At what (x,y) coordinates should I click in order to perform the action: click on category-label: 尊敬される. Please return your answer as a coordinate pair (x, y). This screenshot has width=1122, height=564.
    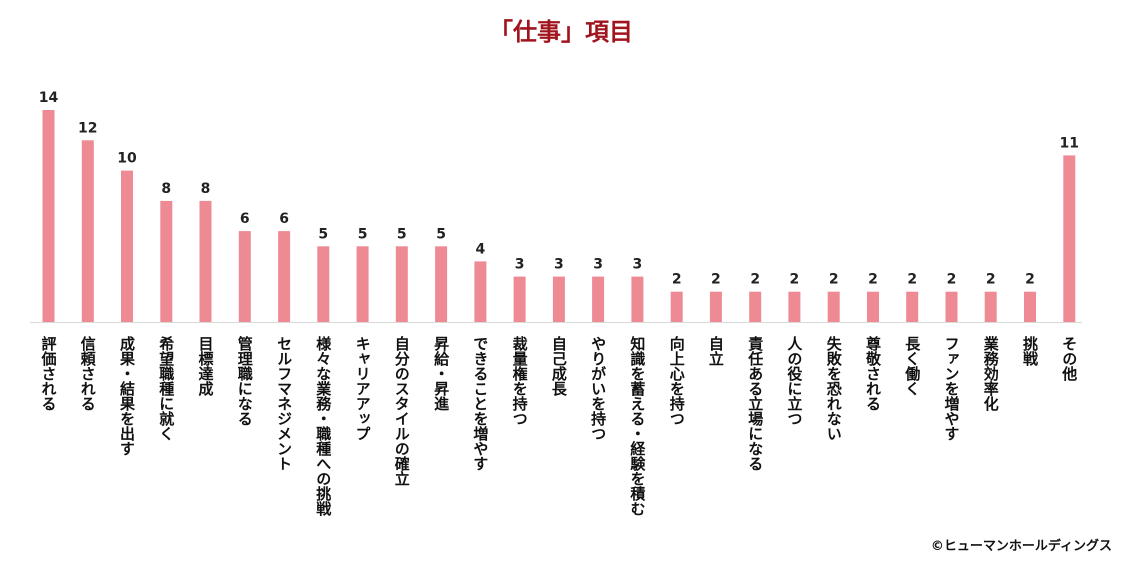
    Looking at the image, I should click on (873, 373).